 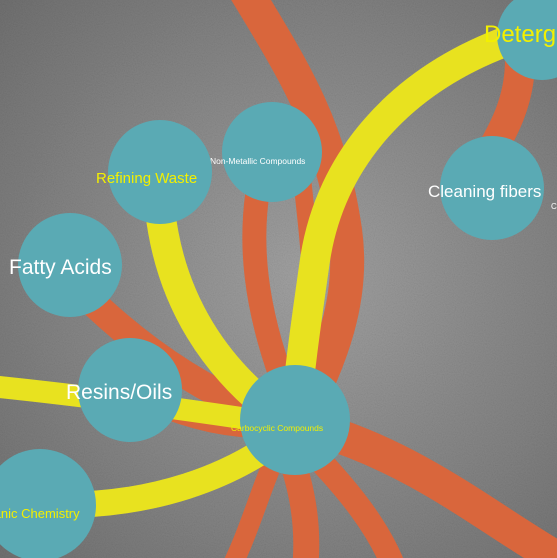 I want to click on node-refining-waste: Refining Waste, so click(x=154, y=172).